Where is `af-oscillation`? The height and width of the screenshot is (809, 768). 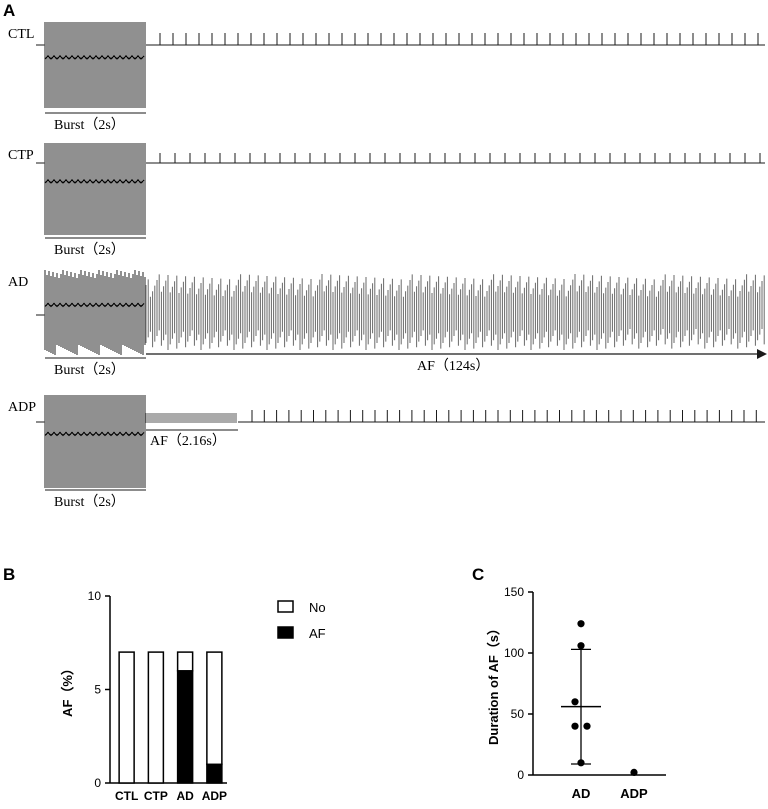 af-oscillation is located at coordinates (455, 312).